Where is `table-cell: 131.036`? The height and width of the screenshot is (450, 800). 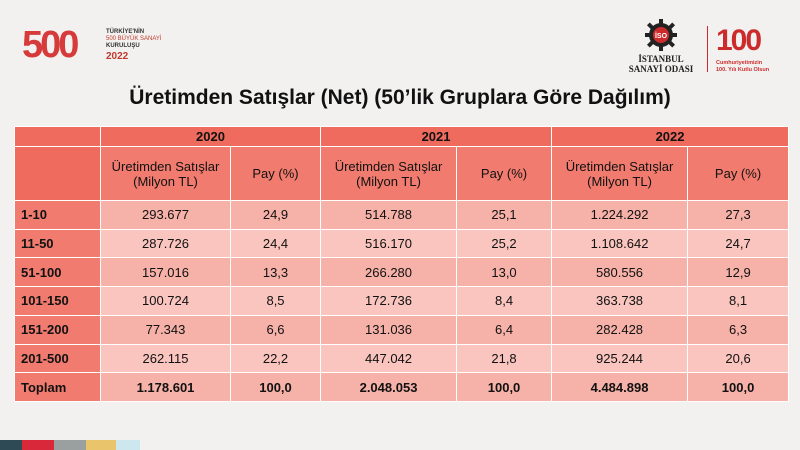
table-cell: 131.036 is located at coordinates (389, 329).